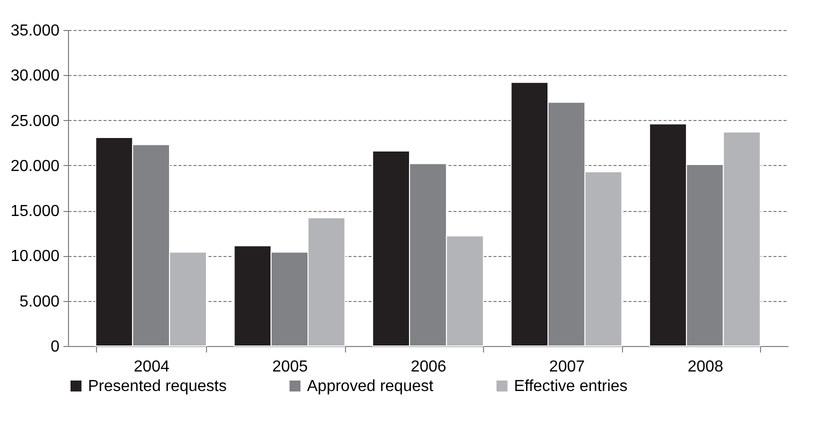  I want to click on x-tick-label: 2005, so click(290, 367).